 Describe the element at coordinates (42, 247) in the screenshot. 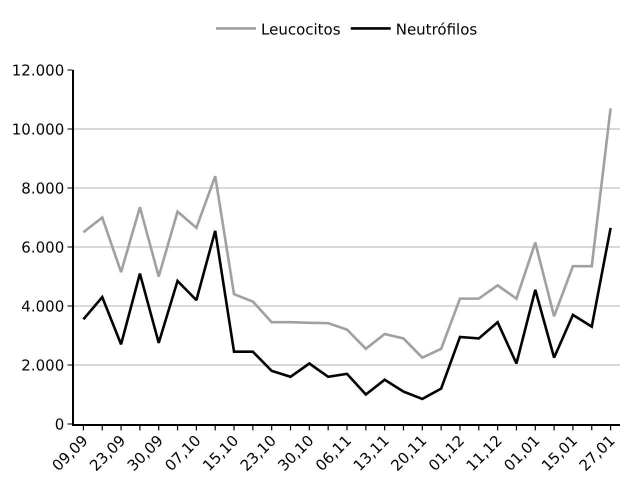

I see `y-tick-label: 6.000` at that location.